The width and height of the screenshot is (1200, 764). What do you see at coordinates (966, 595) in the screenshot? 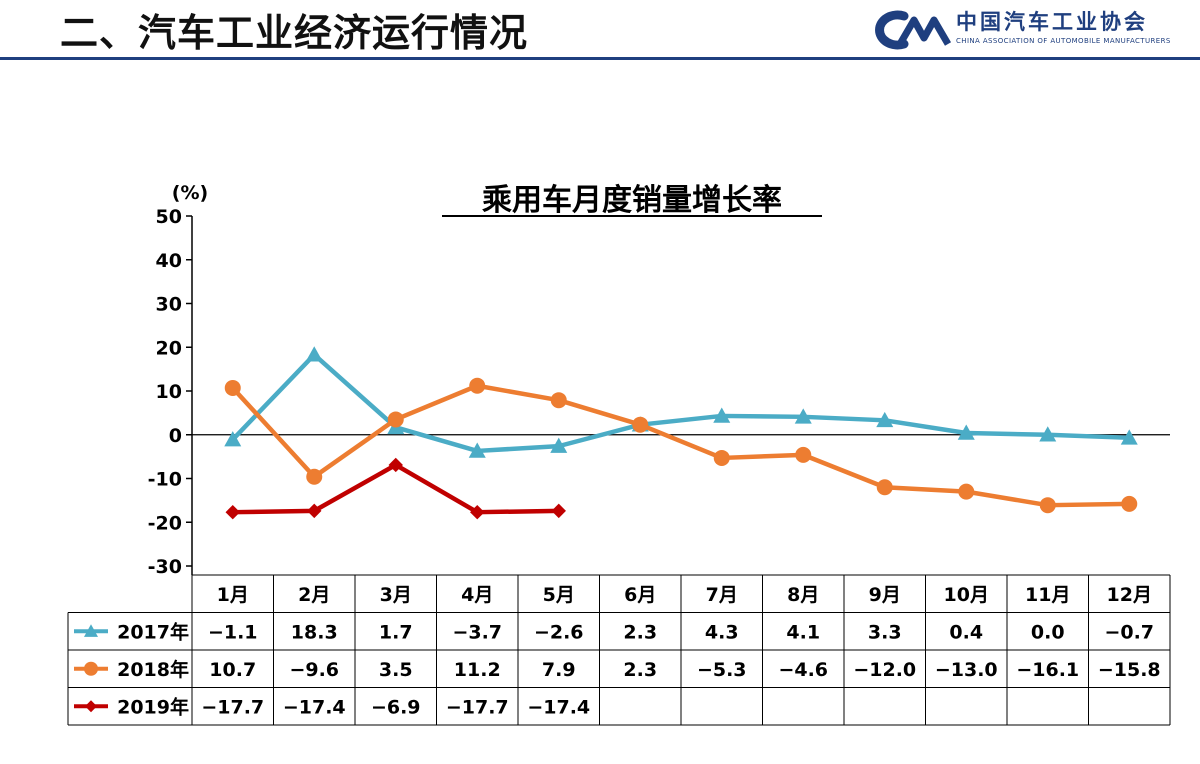
I see `x-tick-label: 10月` at bounding box center [966, 595].